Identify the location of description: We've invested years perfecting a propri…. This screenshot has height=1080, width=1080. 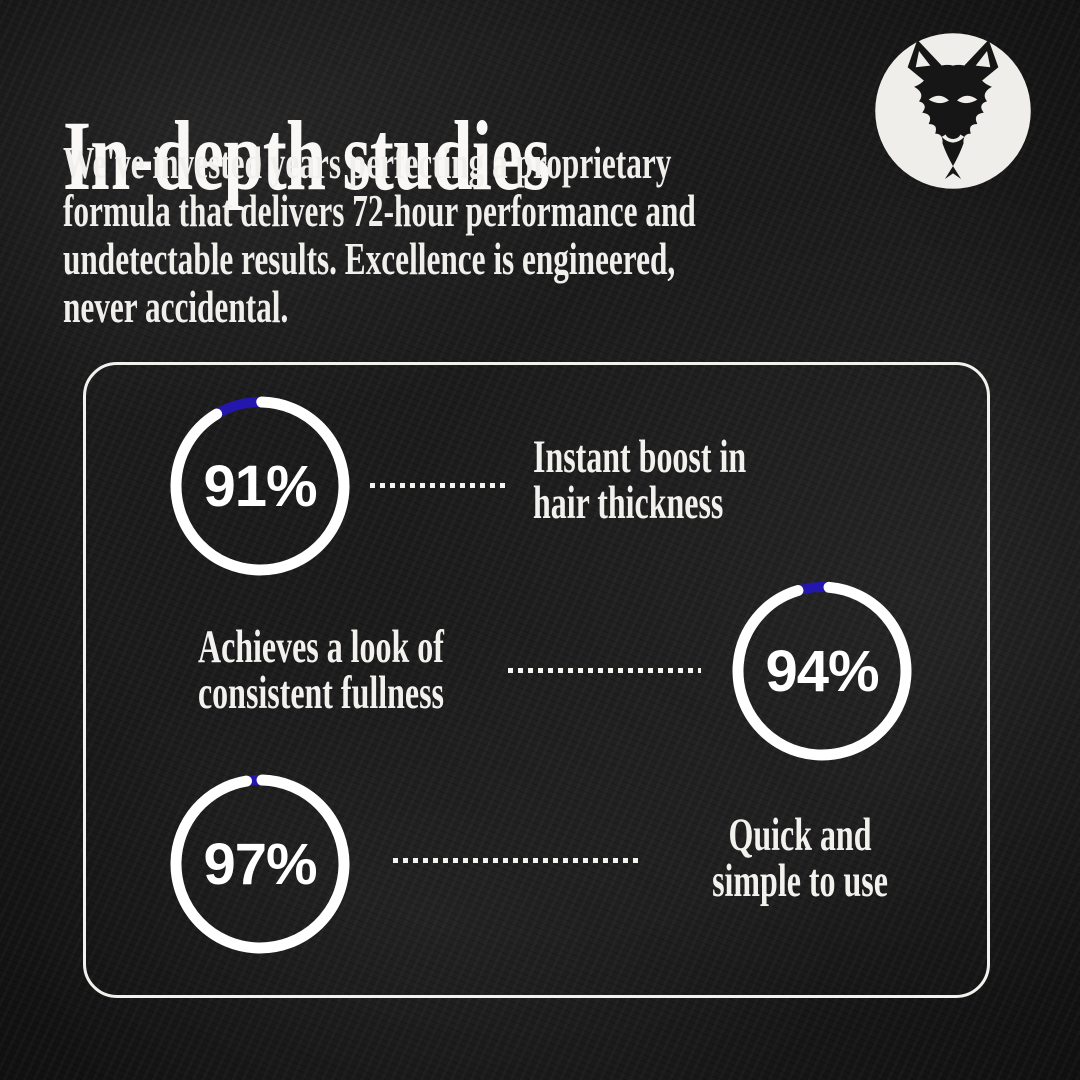
(379, 235).